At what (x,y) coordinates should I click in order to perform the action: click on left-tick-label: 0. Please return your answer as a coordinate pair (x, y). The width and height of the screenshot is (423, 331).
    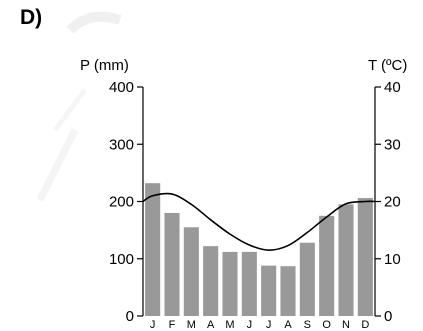
    Looking at the image, I should click on (130, 316).